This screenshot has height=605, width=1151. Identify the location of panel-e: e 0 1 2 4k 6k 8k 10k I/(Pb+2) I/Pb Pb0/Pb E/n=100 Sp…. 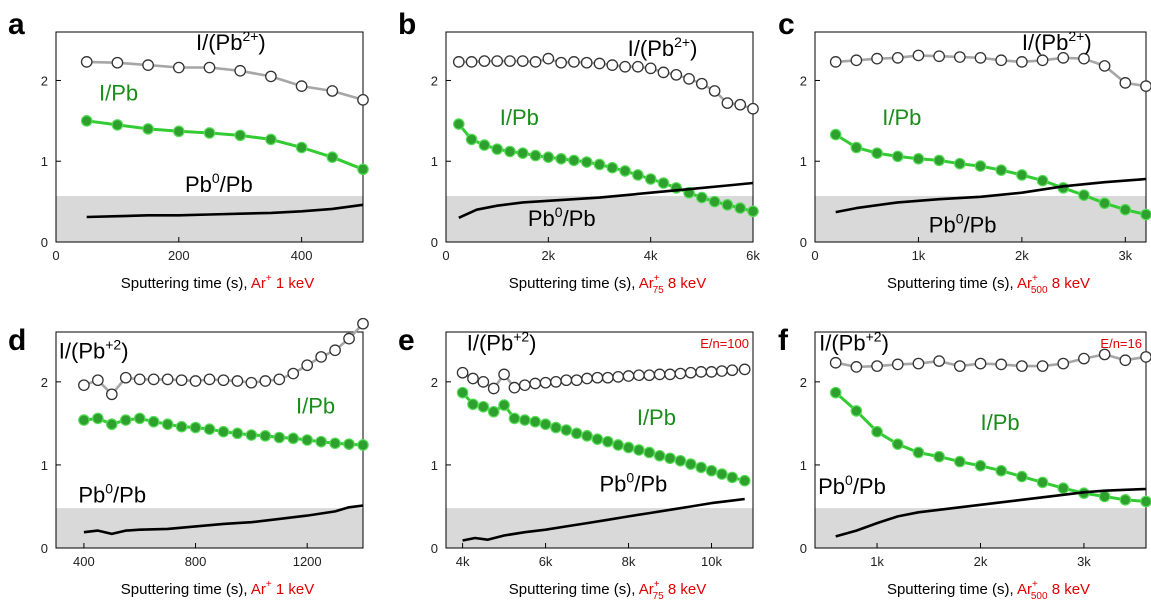
(576, 463).